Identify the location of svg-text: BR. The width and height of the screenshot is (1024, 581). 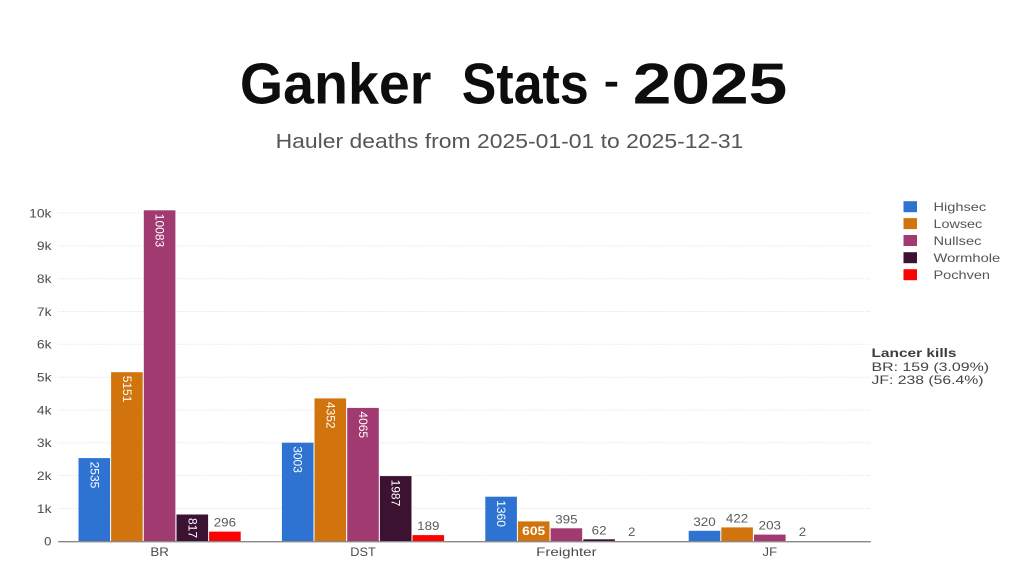
(159, 552).